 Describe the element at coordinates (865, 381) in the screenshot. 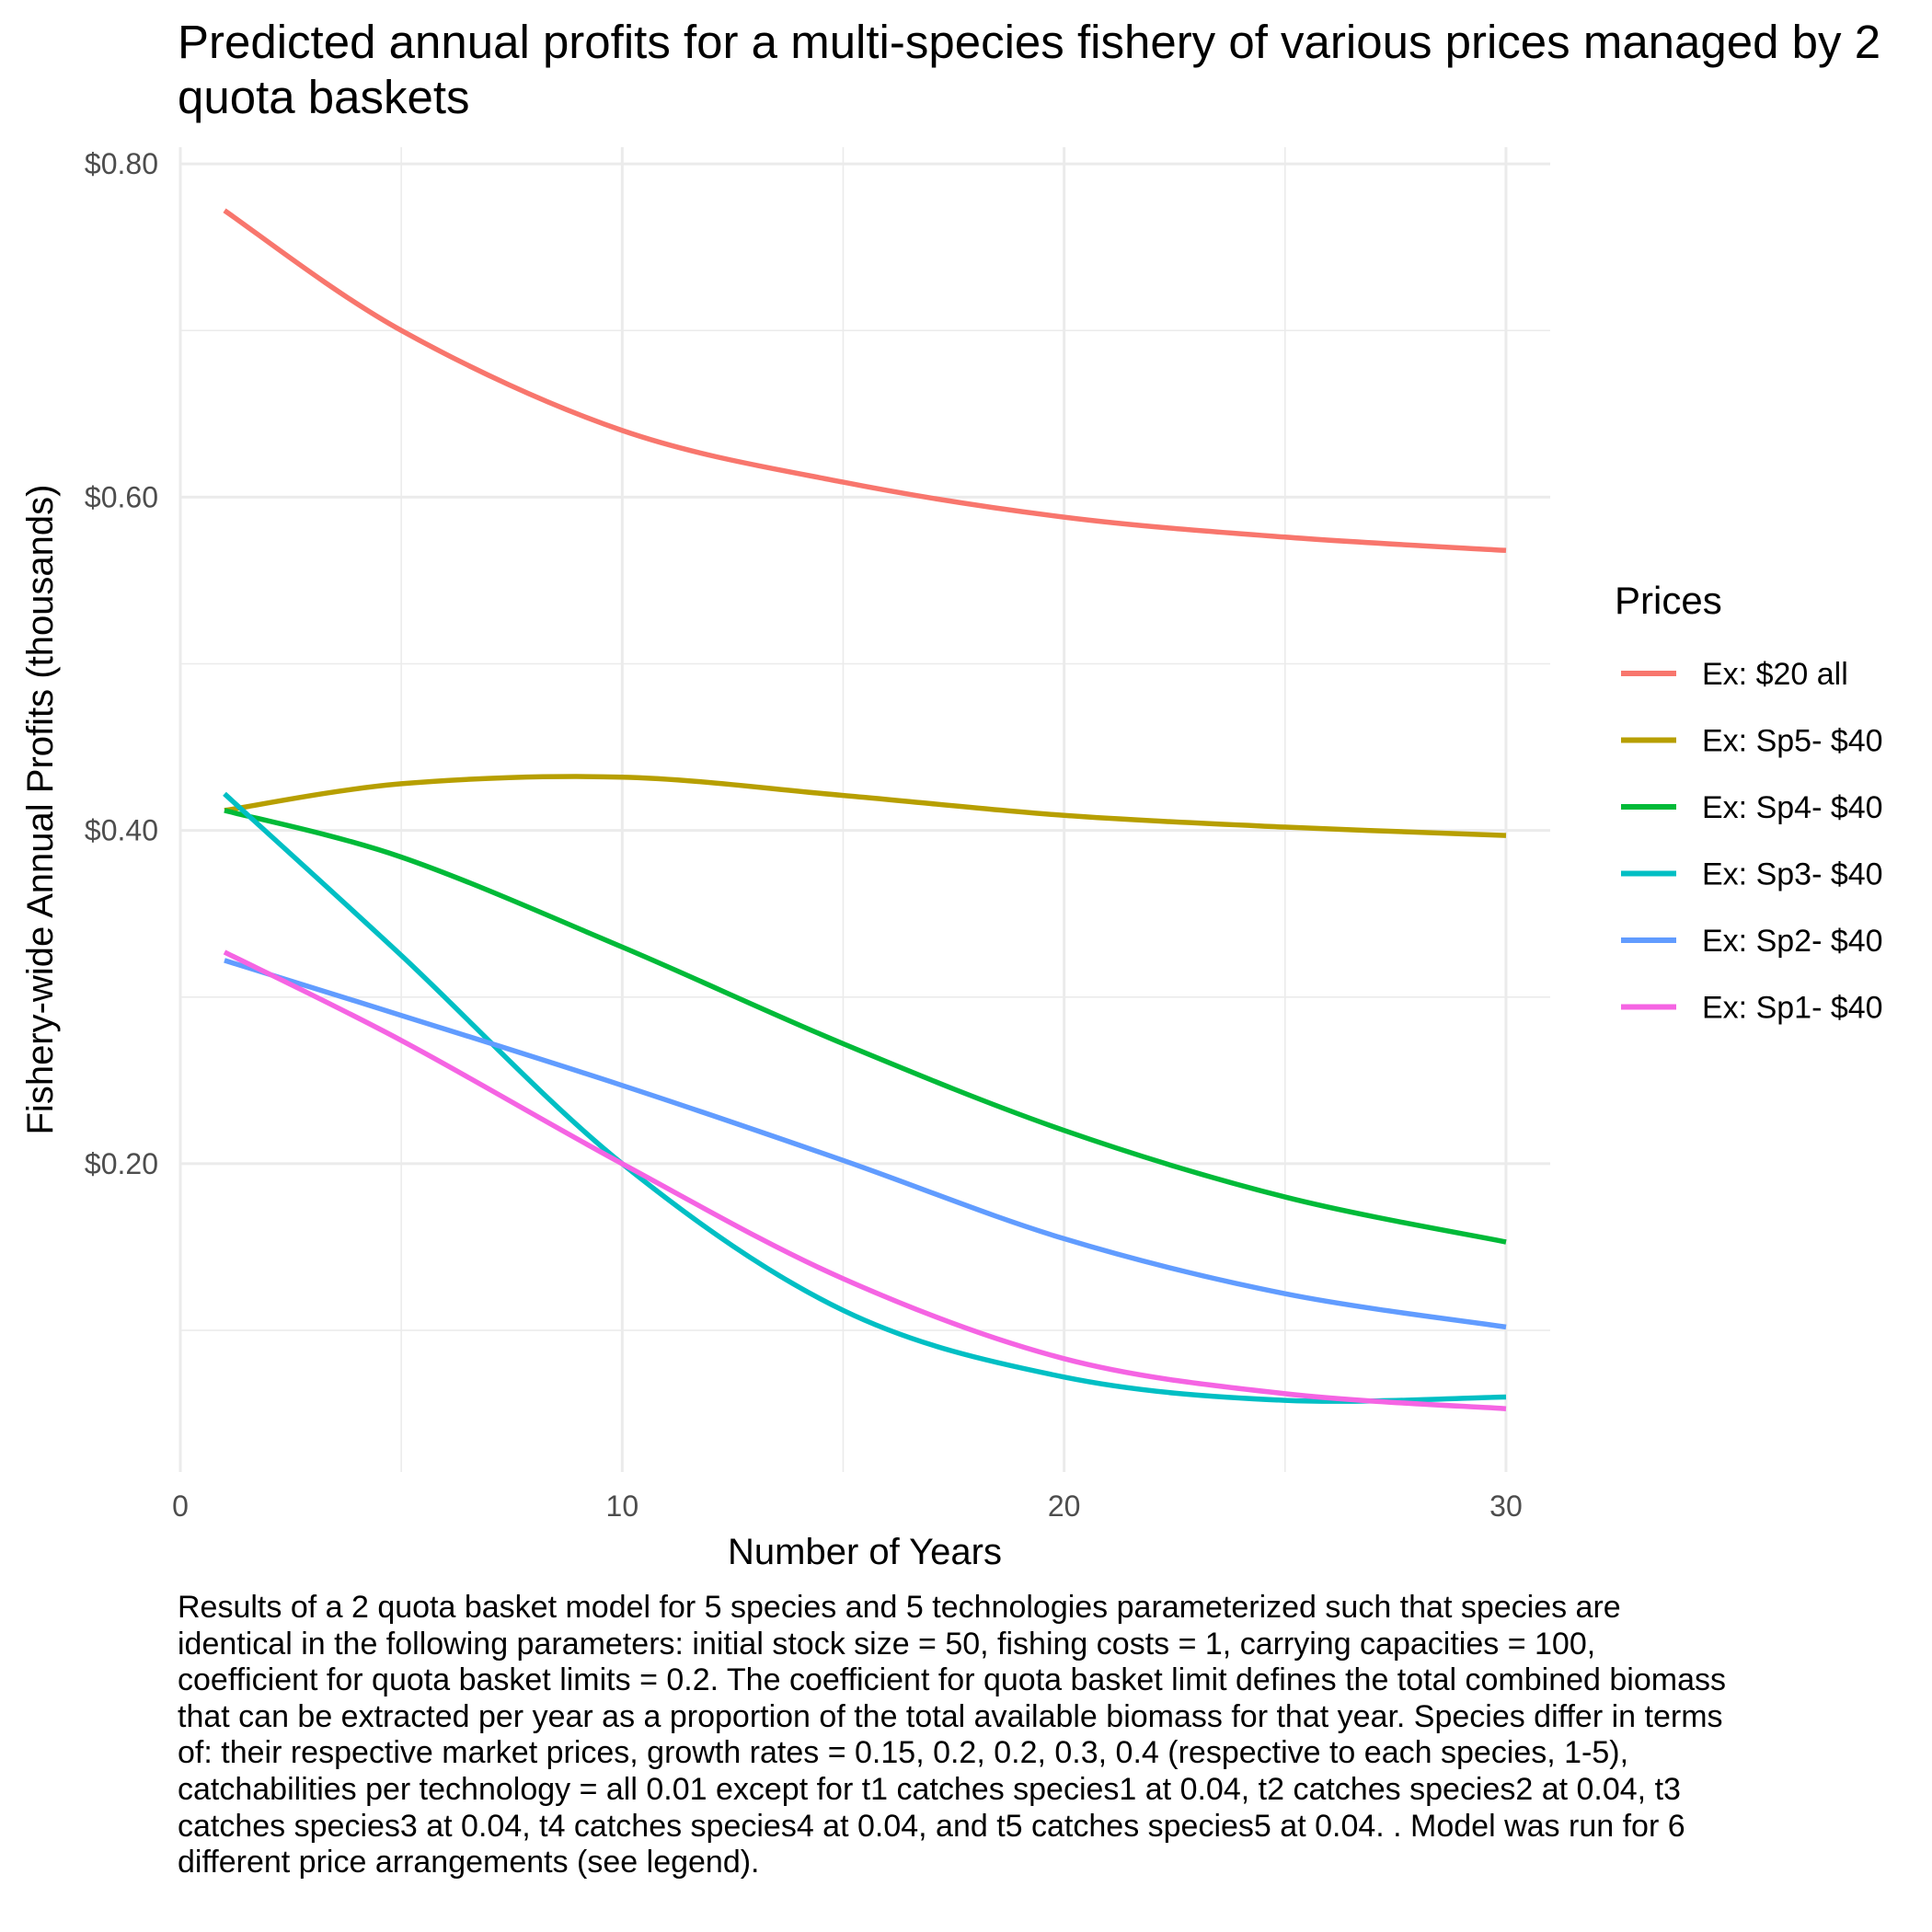

I see `series-line-ex-20-all` at that location.